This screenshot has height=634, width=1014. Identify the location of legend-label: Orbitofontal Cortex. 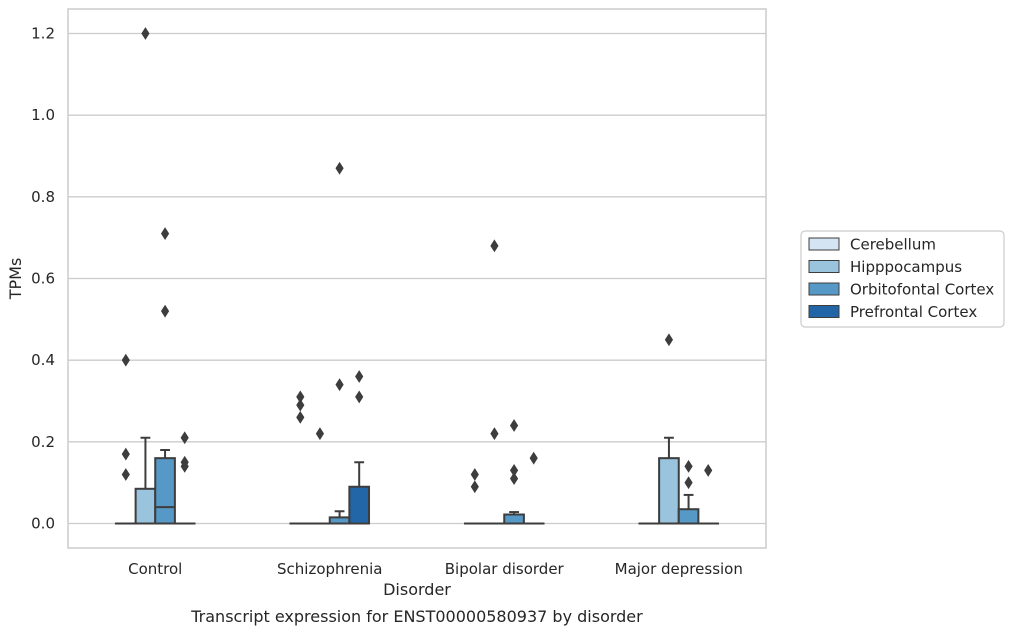
(922, 290).